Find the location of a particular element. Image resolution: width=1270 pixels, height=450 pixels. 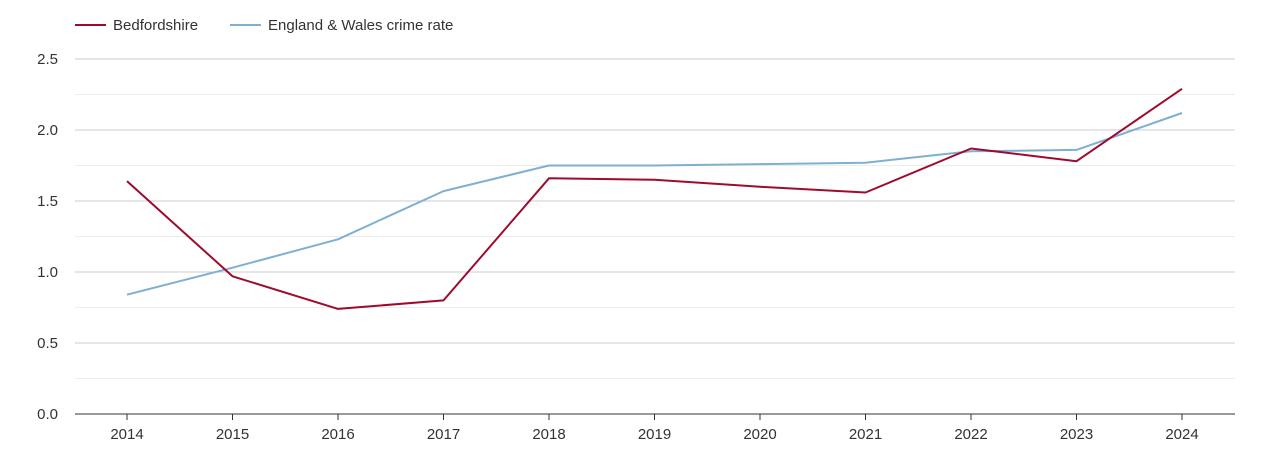

y-tick-label: 0.0 is located at coordinates (47, 414).